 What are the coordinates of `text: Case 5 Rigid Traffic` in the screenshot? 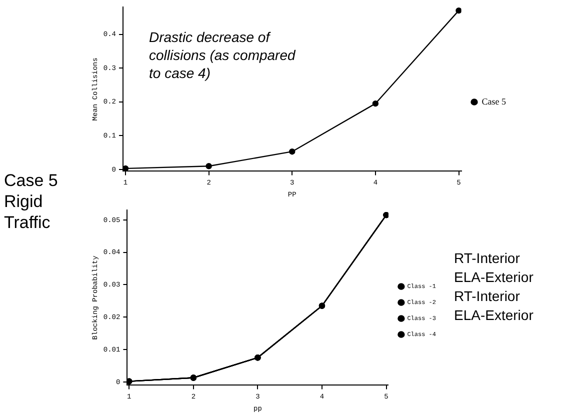 It's located at (31, 201).